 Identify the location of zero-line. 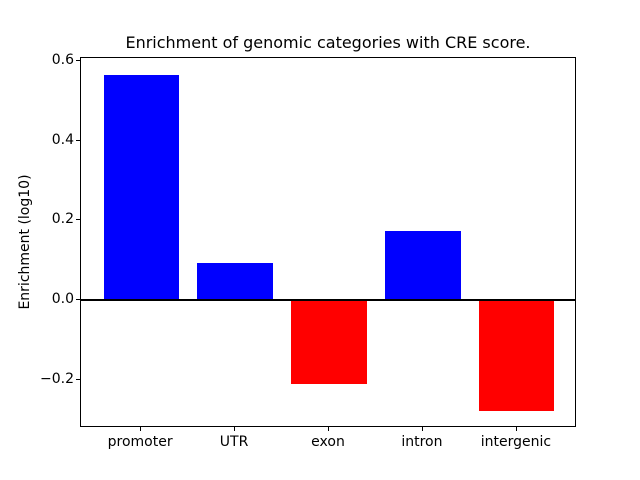
(328, 300).